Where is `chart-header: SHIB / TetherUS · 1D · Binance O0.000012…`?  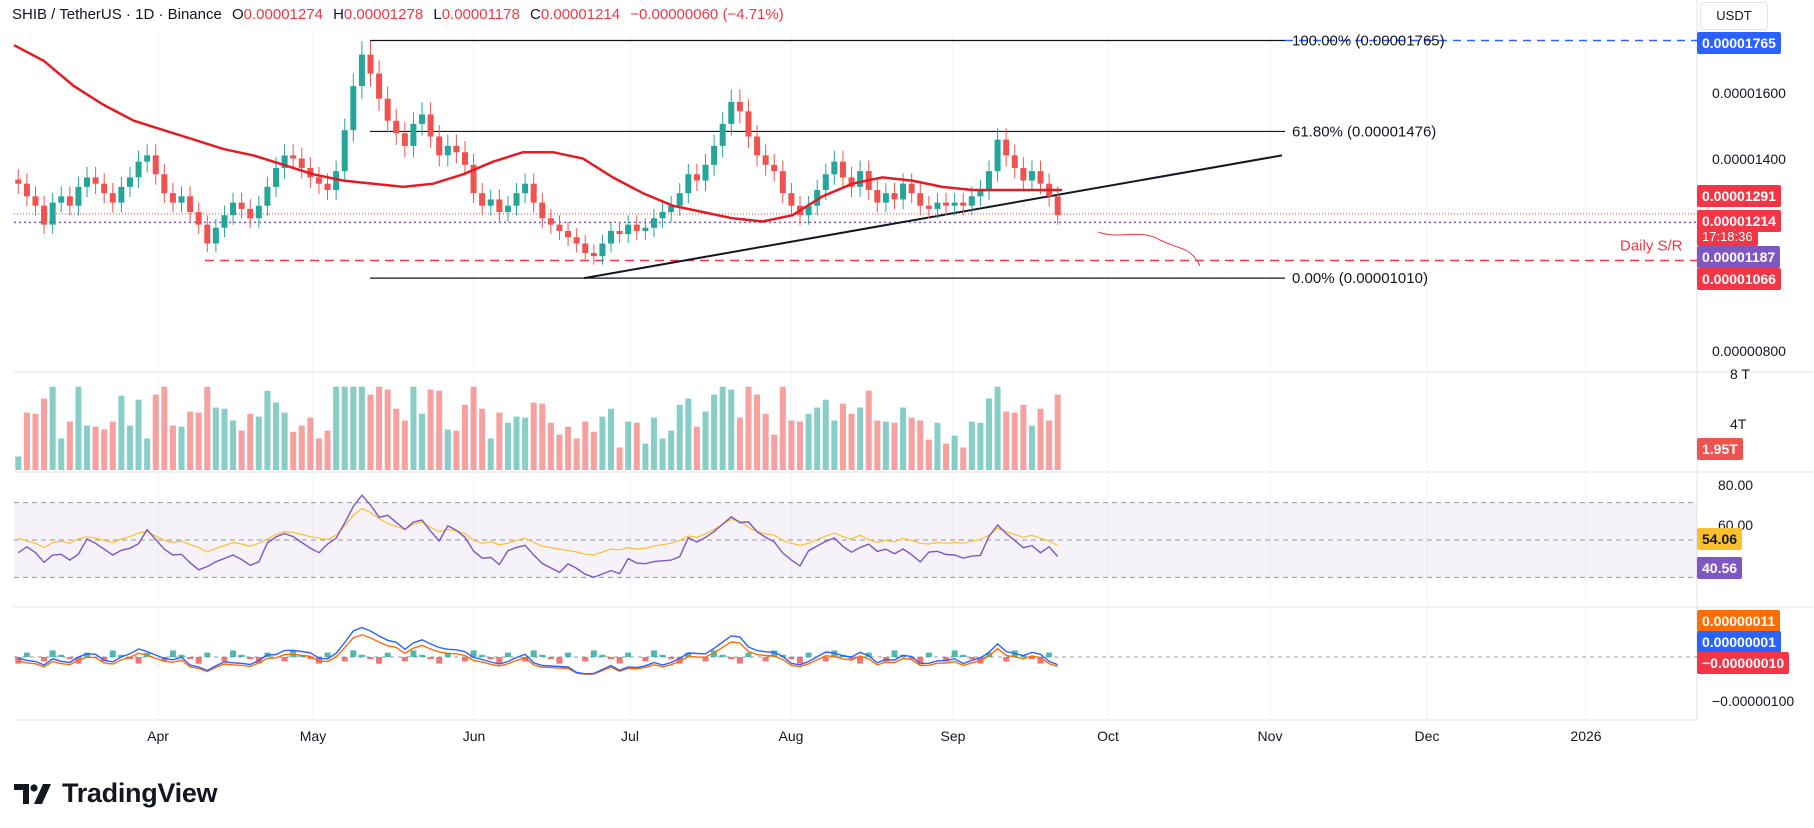 chart-header: SHIB / TetherUS · 1D · Binance O0.000012… is located at coordinates (398, 14).